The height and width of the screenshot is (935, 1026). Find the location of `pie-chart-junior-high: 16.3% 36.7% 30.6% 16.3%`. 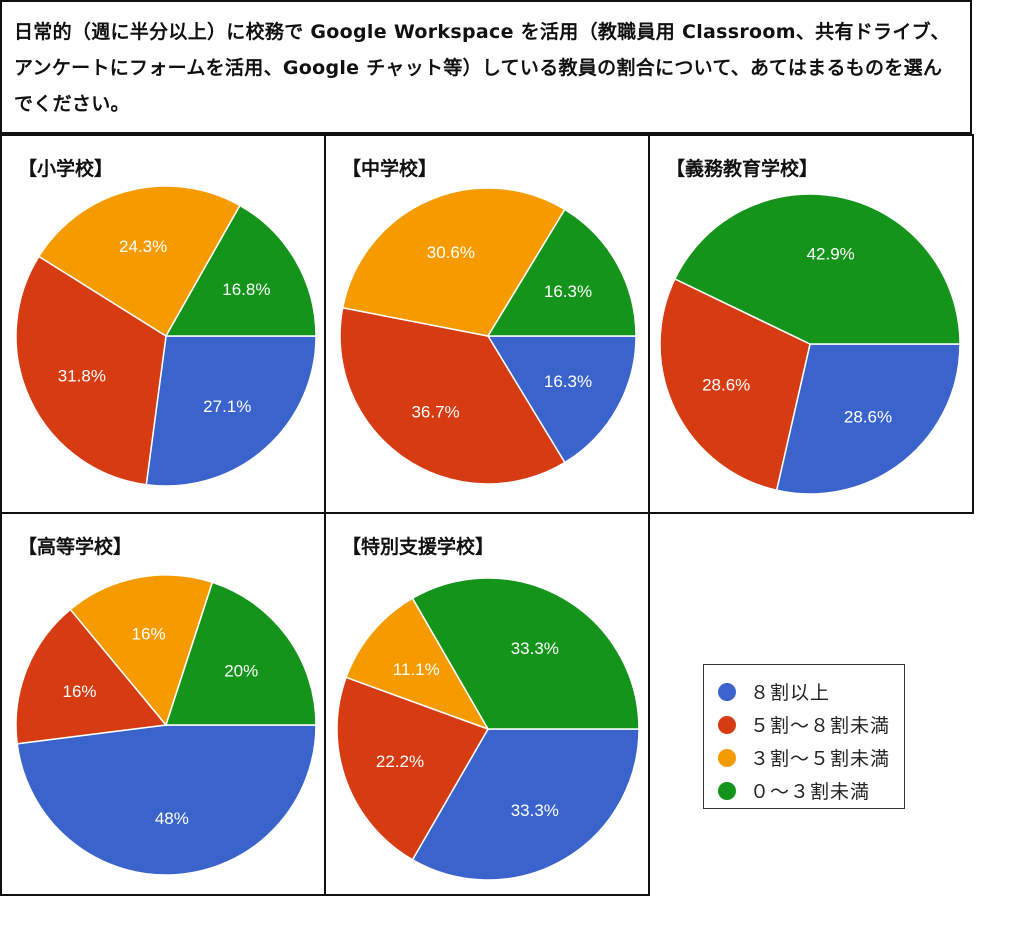

pie-chart-junior-high: 16.3% 36.7% 30.6% 16.3% is located at coordinates (488, 336).